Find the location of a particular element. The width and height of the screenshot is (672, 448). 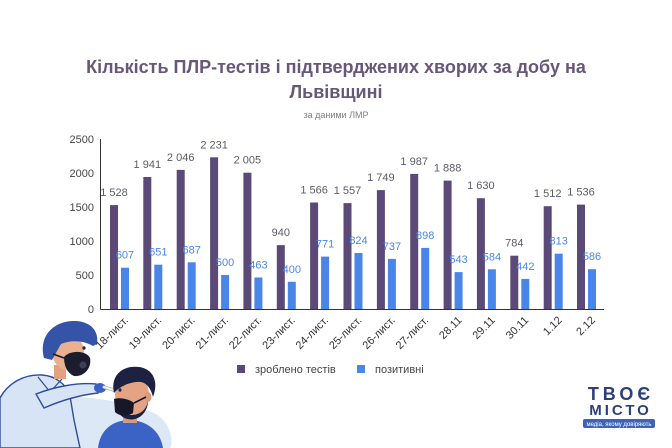

data-label-tests: 1 630 is located at coordinates (481, 186).